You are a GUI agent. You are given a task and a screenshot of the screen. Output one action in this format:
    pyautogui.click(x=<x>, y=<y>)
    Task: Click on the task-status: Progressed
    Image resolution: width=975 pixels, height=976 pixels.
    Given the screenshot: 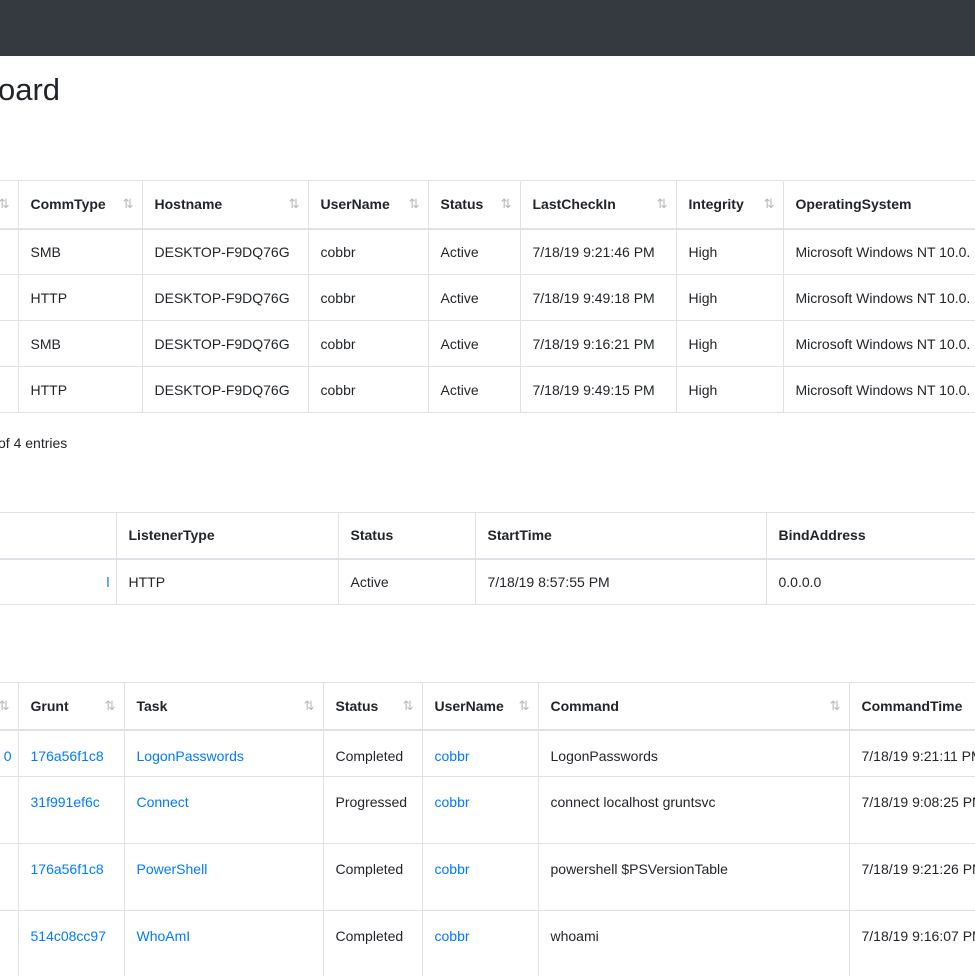 What is the action you would take?
    pyautogui.click(x=372, y=810)
    